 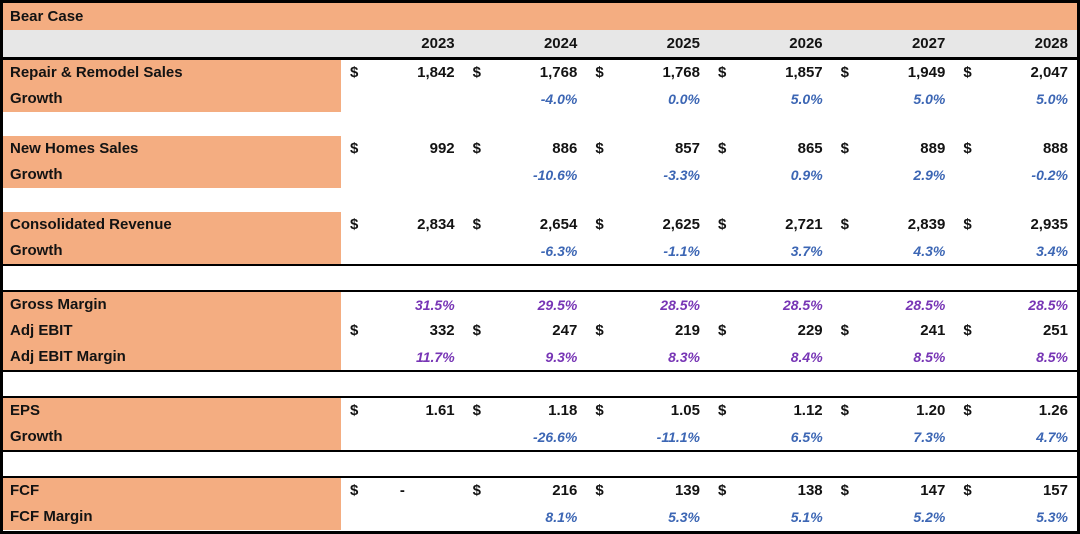 I want to click on year-header-cell: 2026, so click(x=806, y=43).